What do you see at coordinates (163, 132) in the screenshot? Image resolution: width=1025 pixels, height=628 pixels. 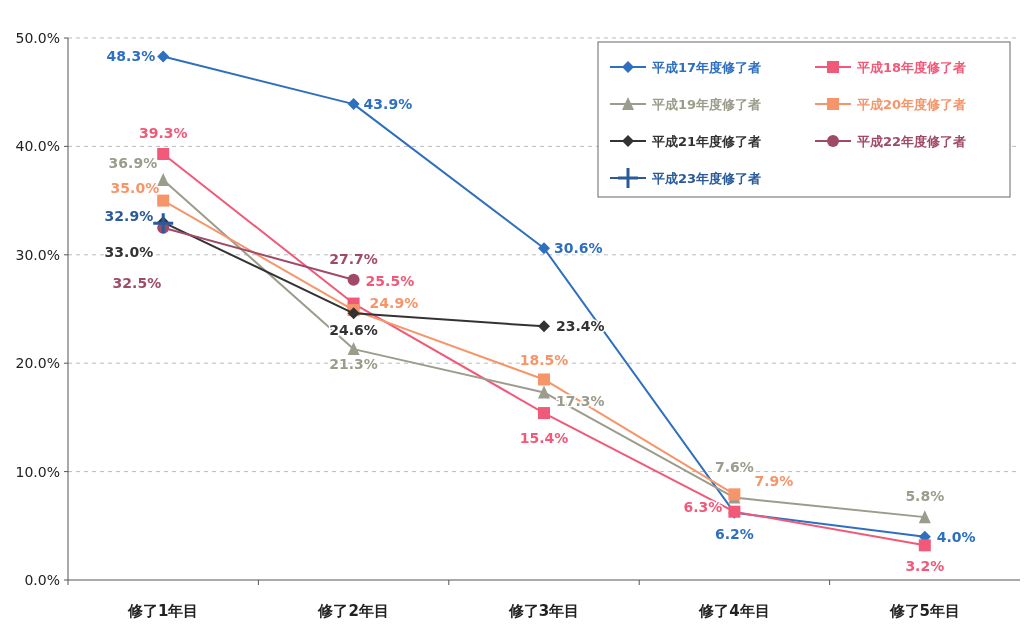 I see `data-label: 39.3%` at bounding box center [163, 132].